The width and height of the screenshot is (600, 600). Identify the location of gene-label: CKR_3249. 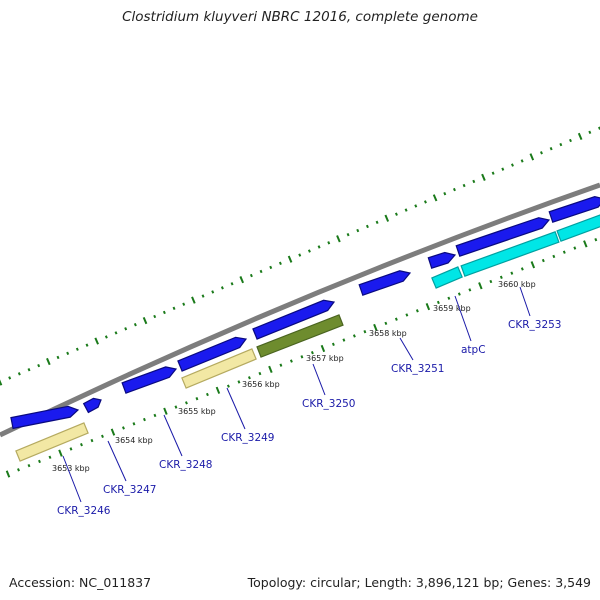
(247, 438).